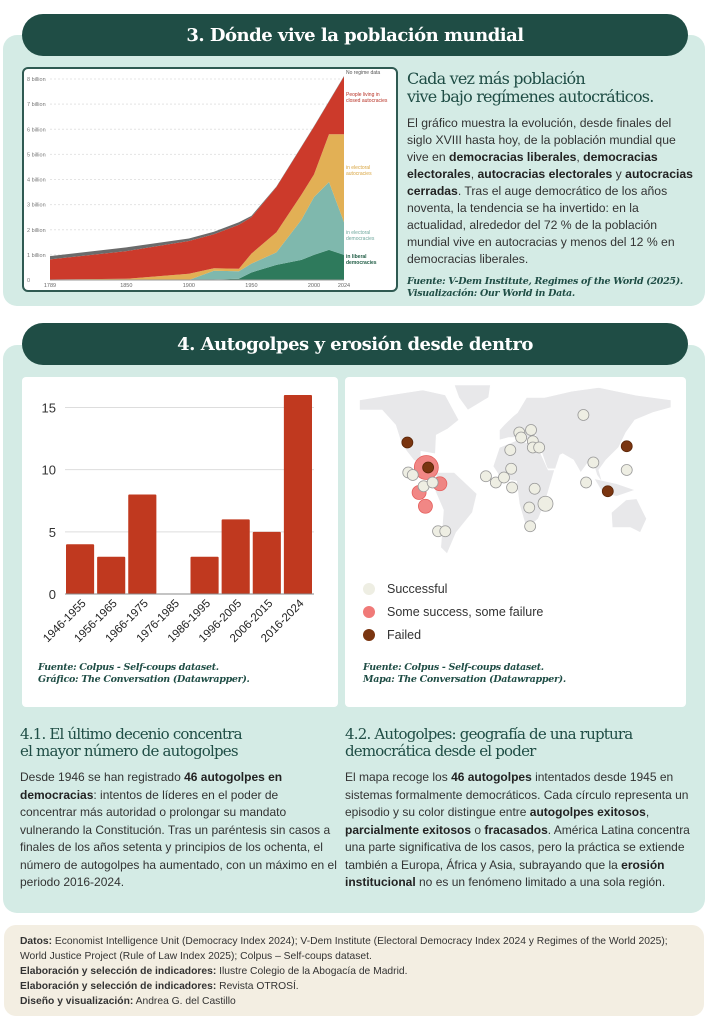  What do you see at coordinates (532, 165) in the screenshot?
I see `bold-text: democracias electorales` at bounding box center [532, 165].